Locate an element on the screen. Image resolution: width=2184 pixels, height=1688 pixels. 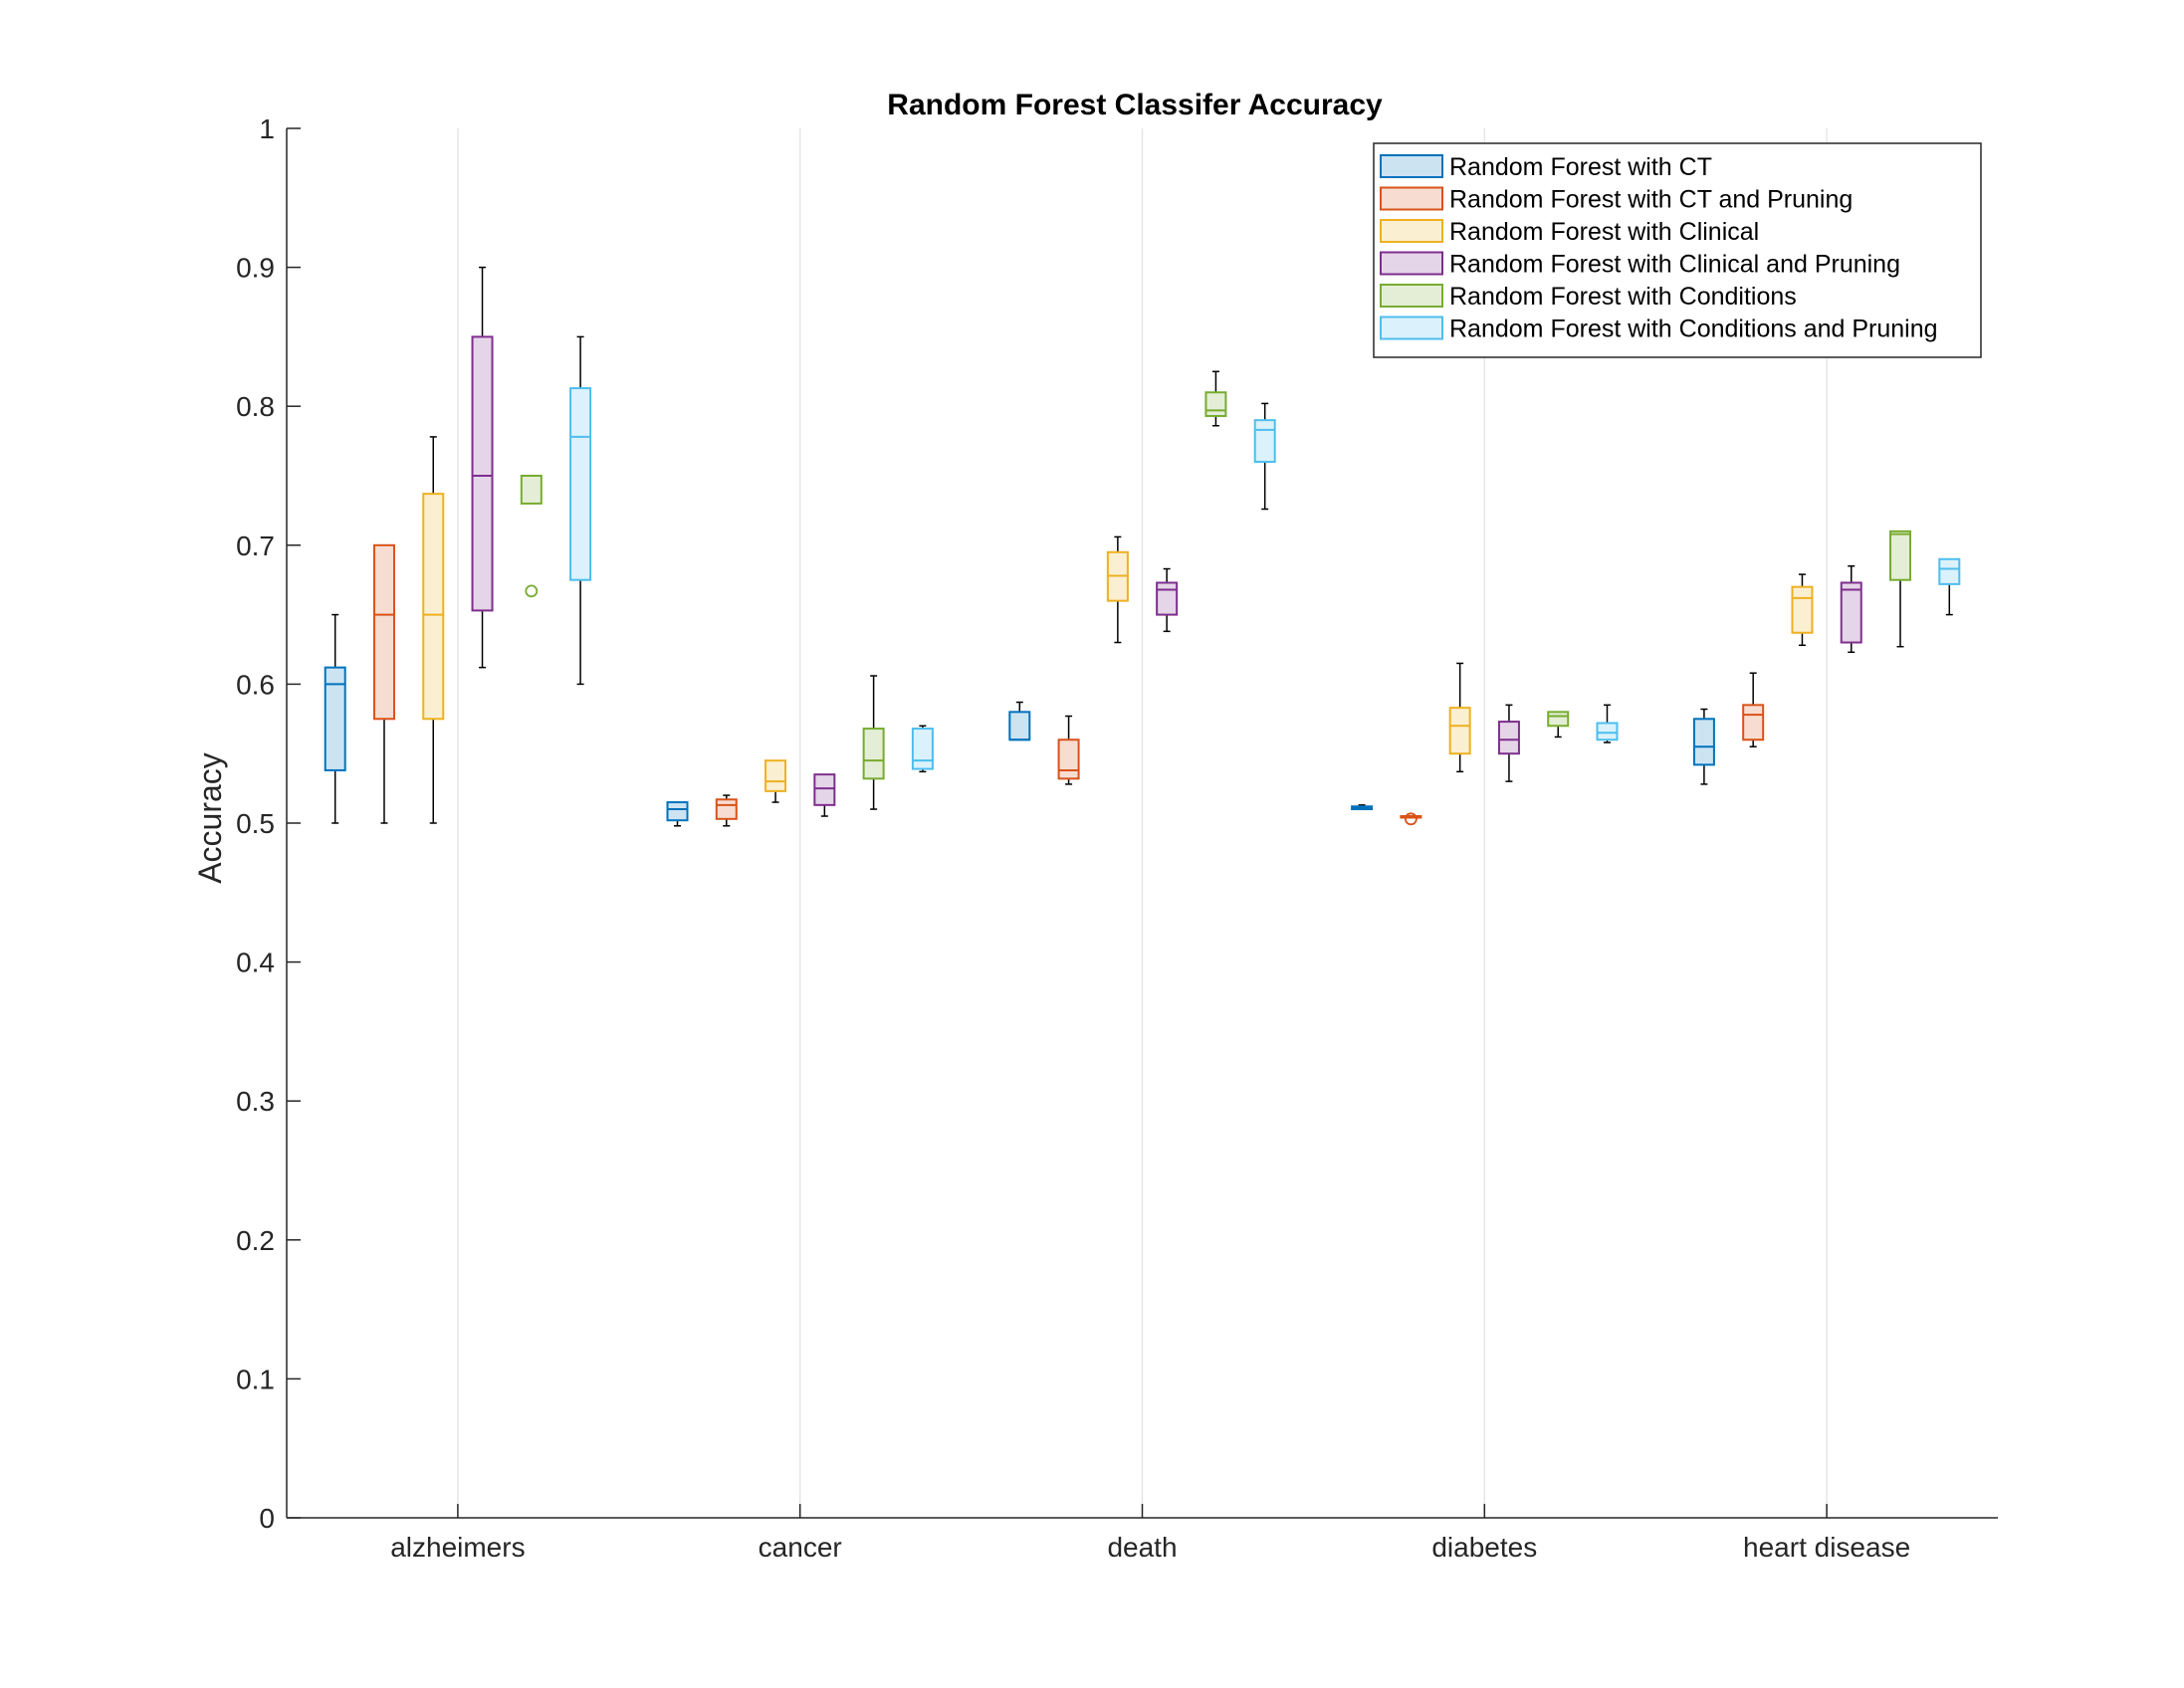
y-tick-label: 0.4 is located at coordinates (255, 963).